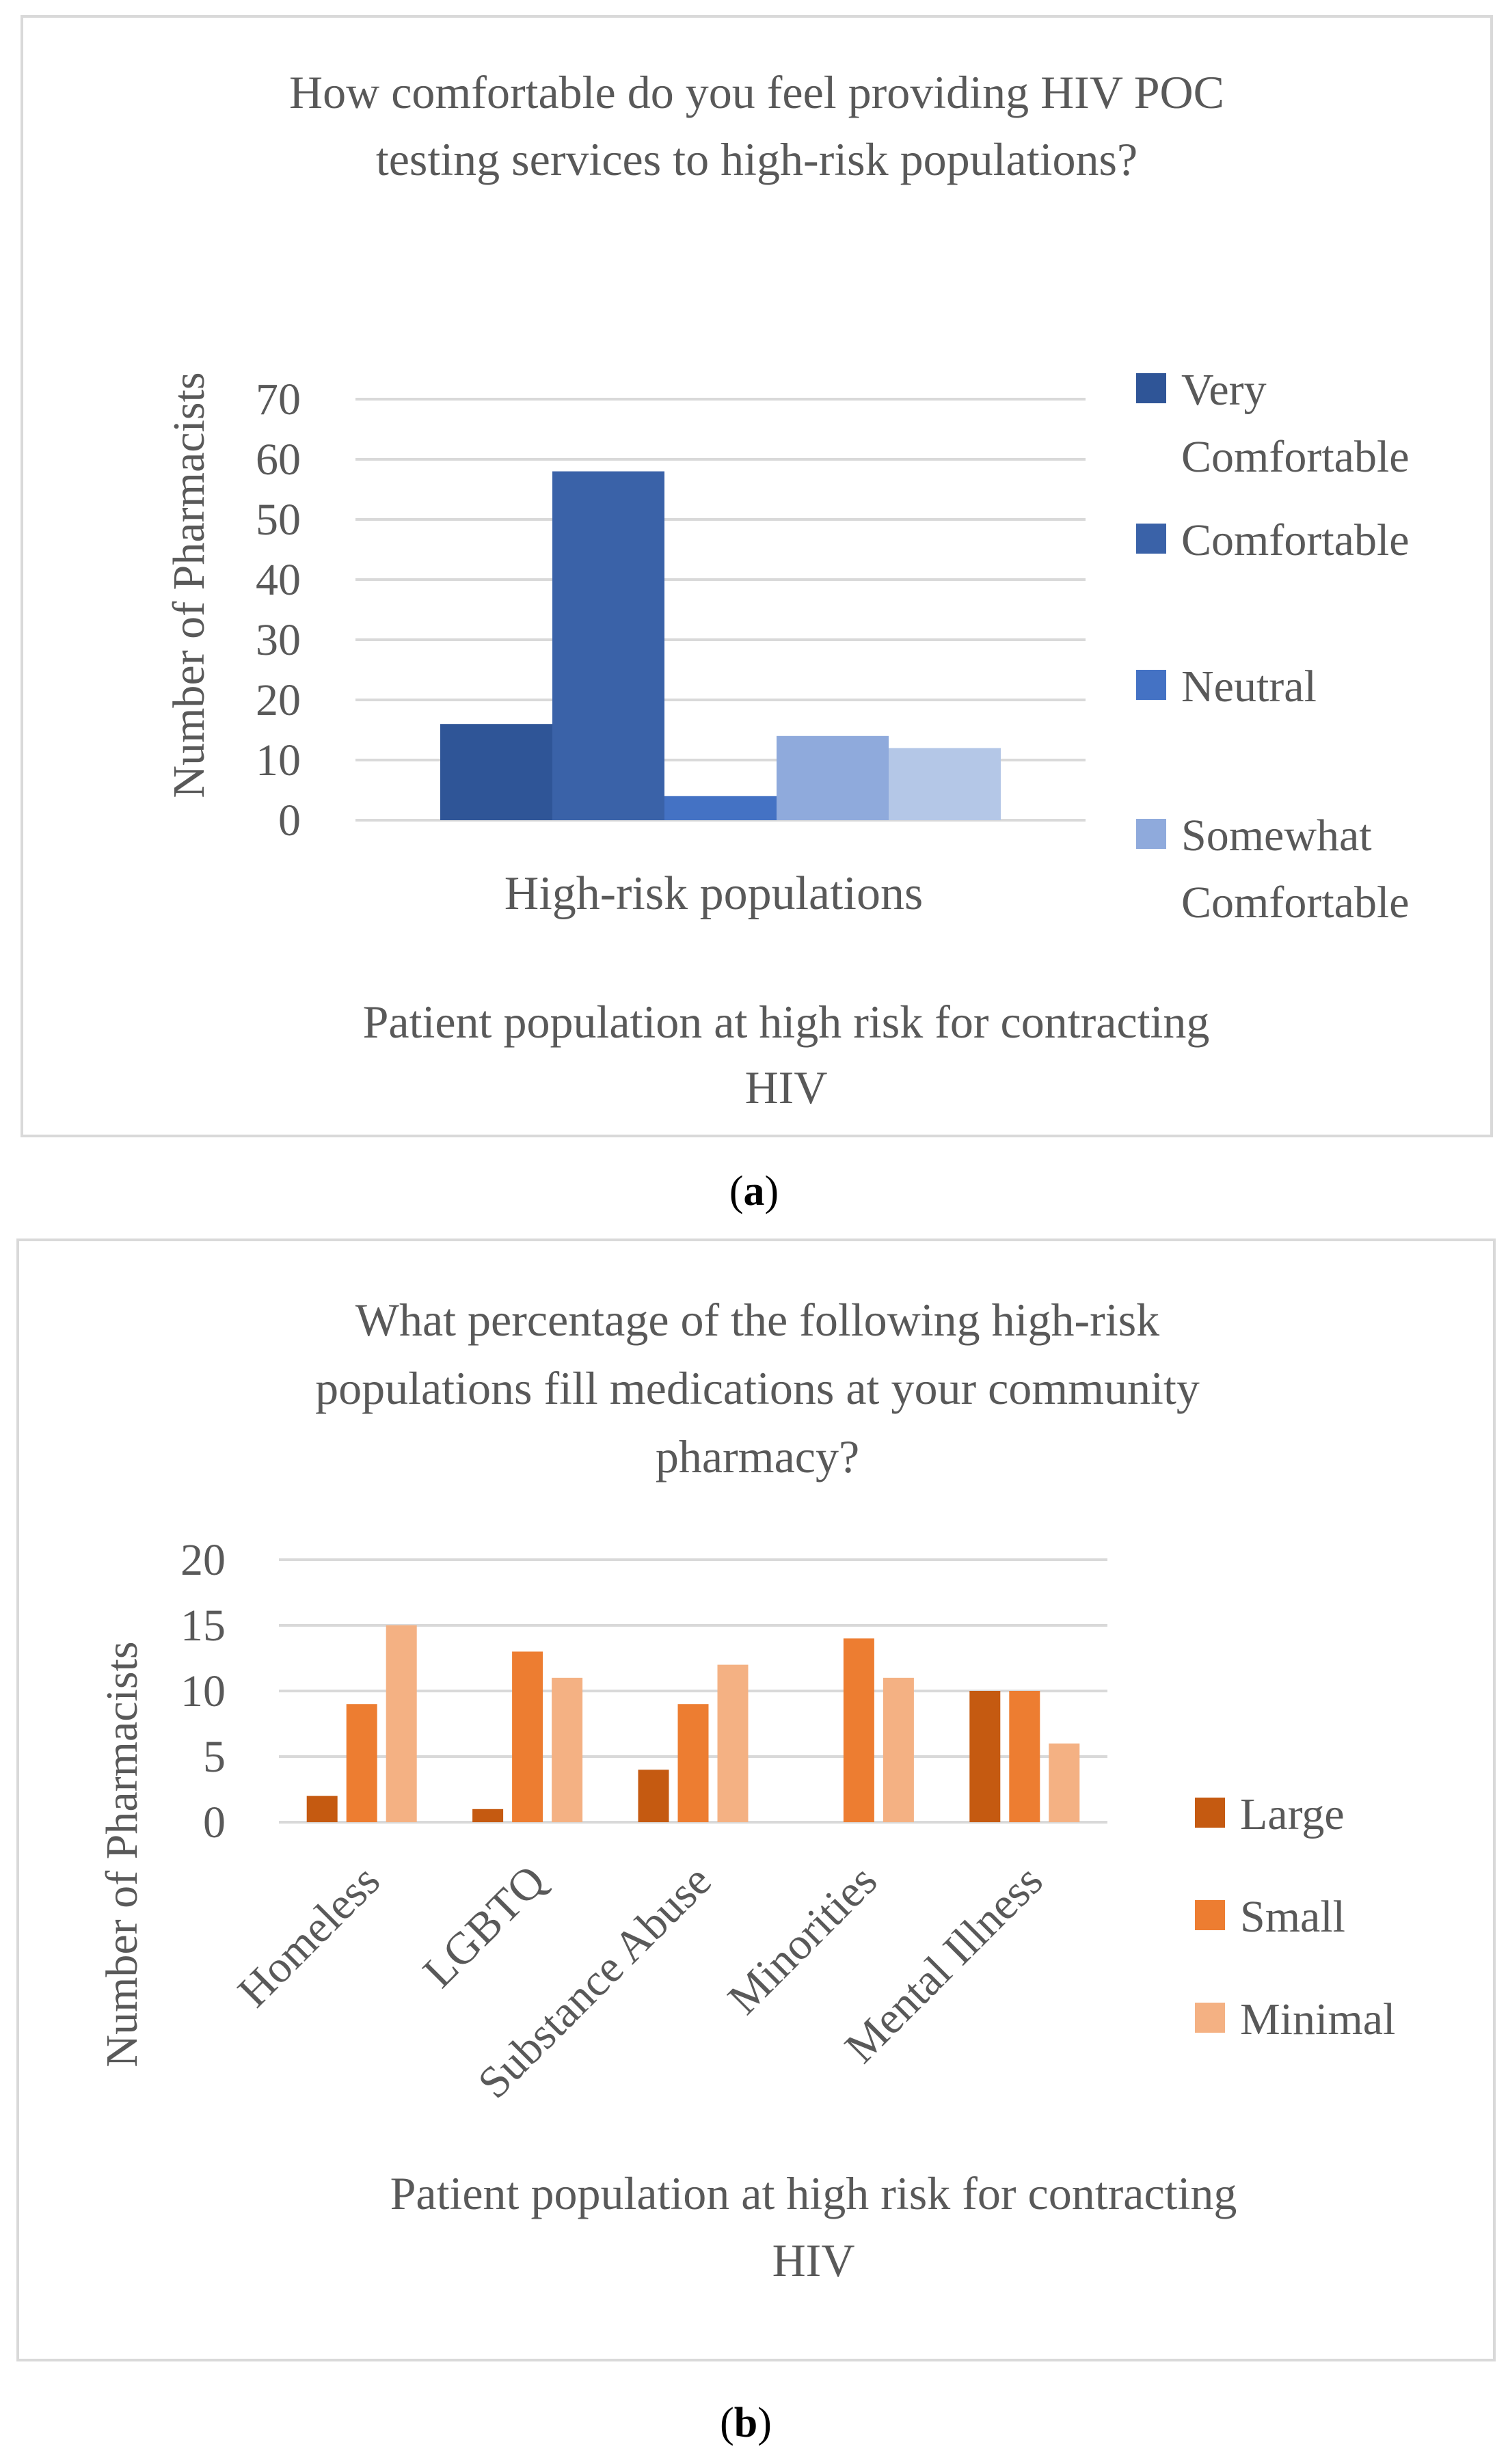 The image size is (1508, 2464). Describe the element at coordinates (203, 1560) in the screenshot. I see `chart-b-y-tick-label: 20` at that location.